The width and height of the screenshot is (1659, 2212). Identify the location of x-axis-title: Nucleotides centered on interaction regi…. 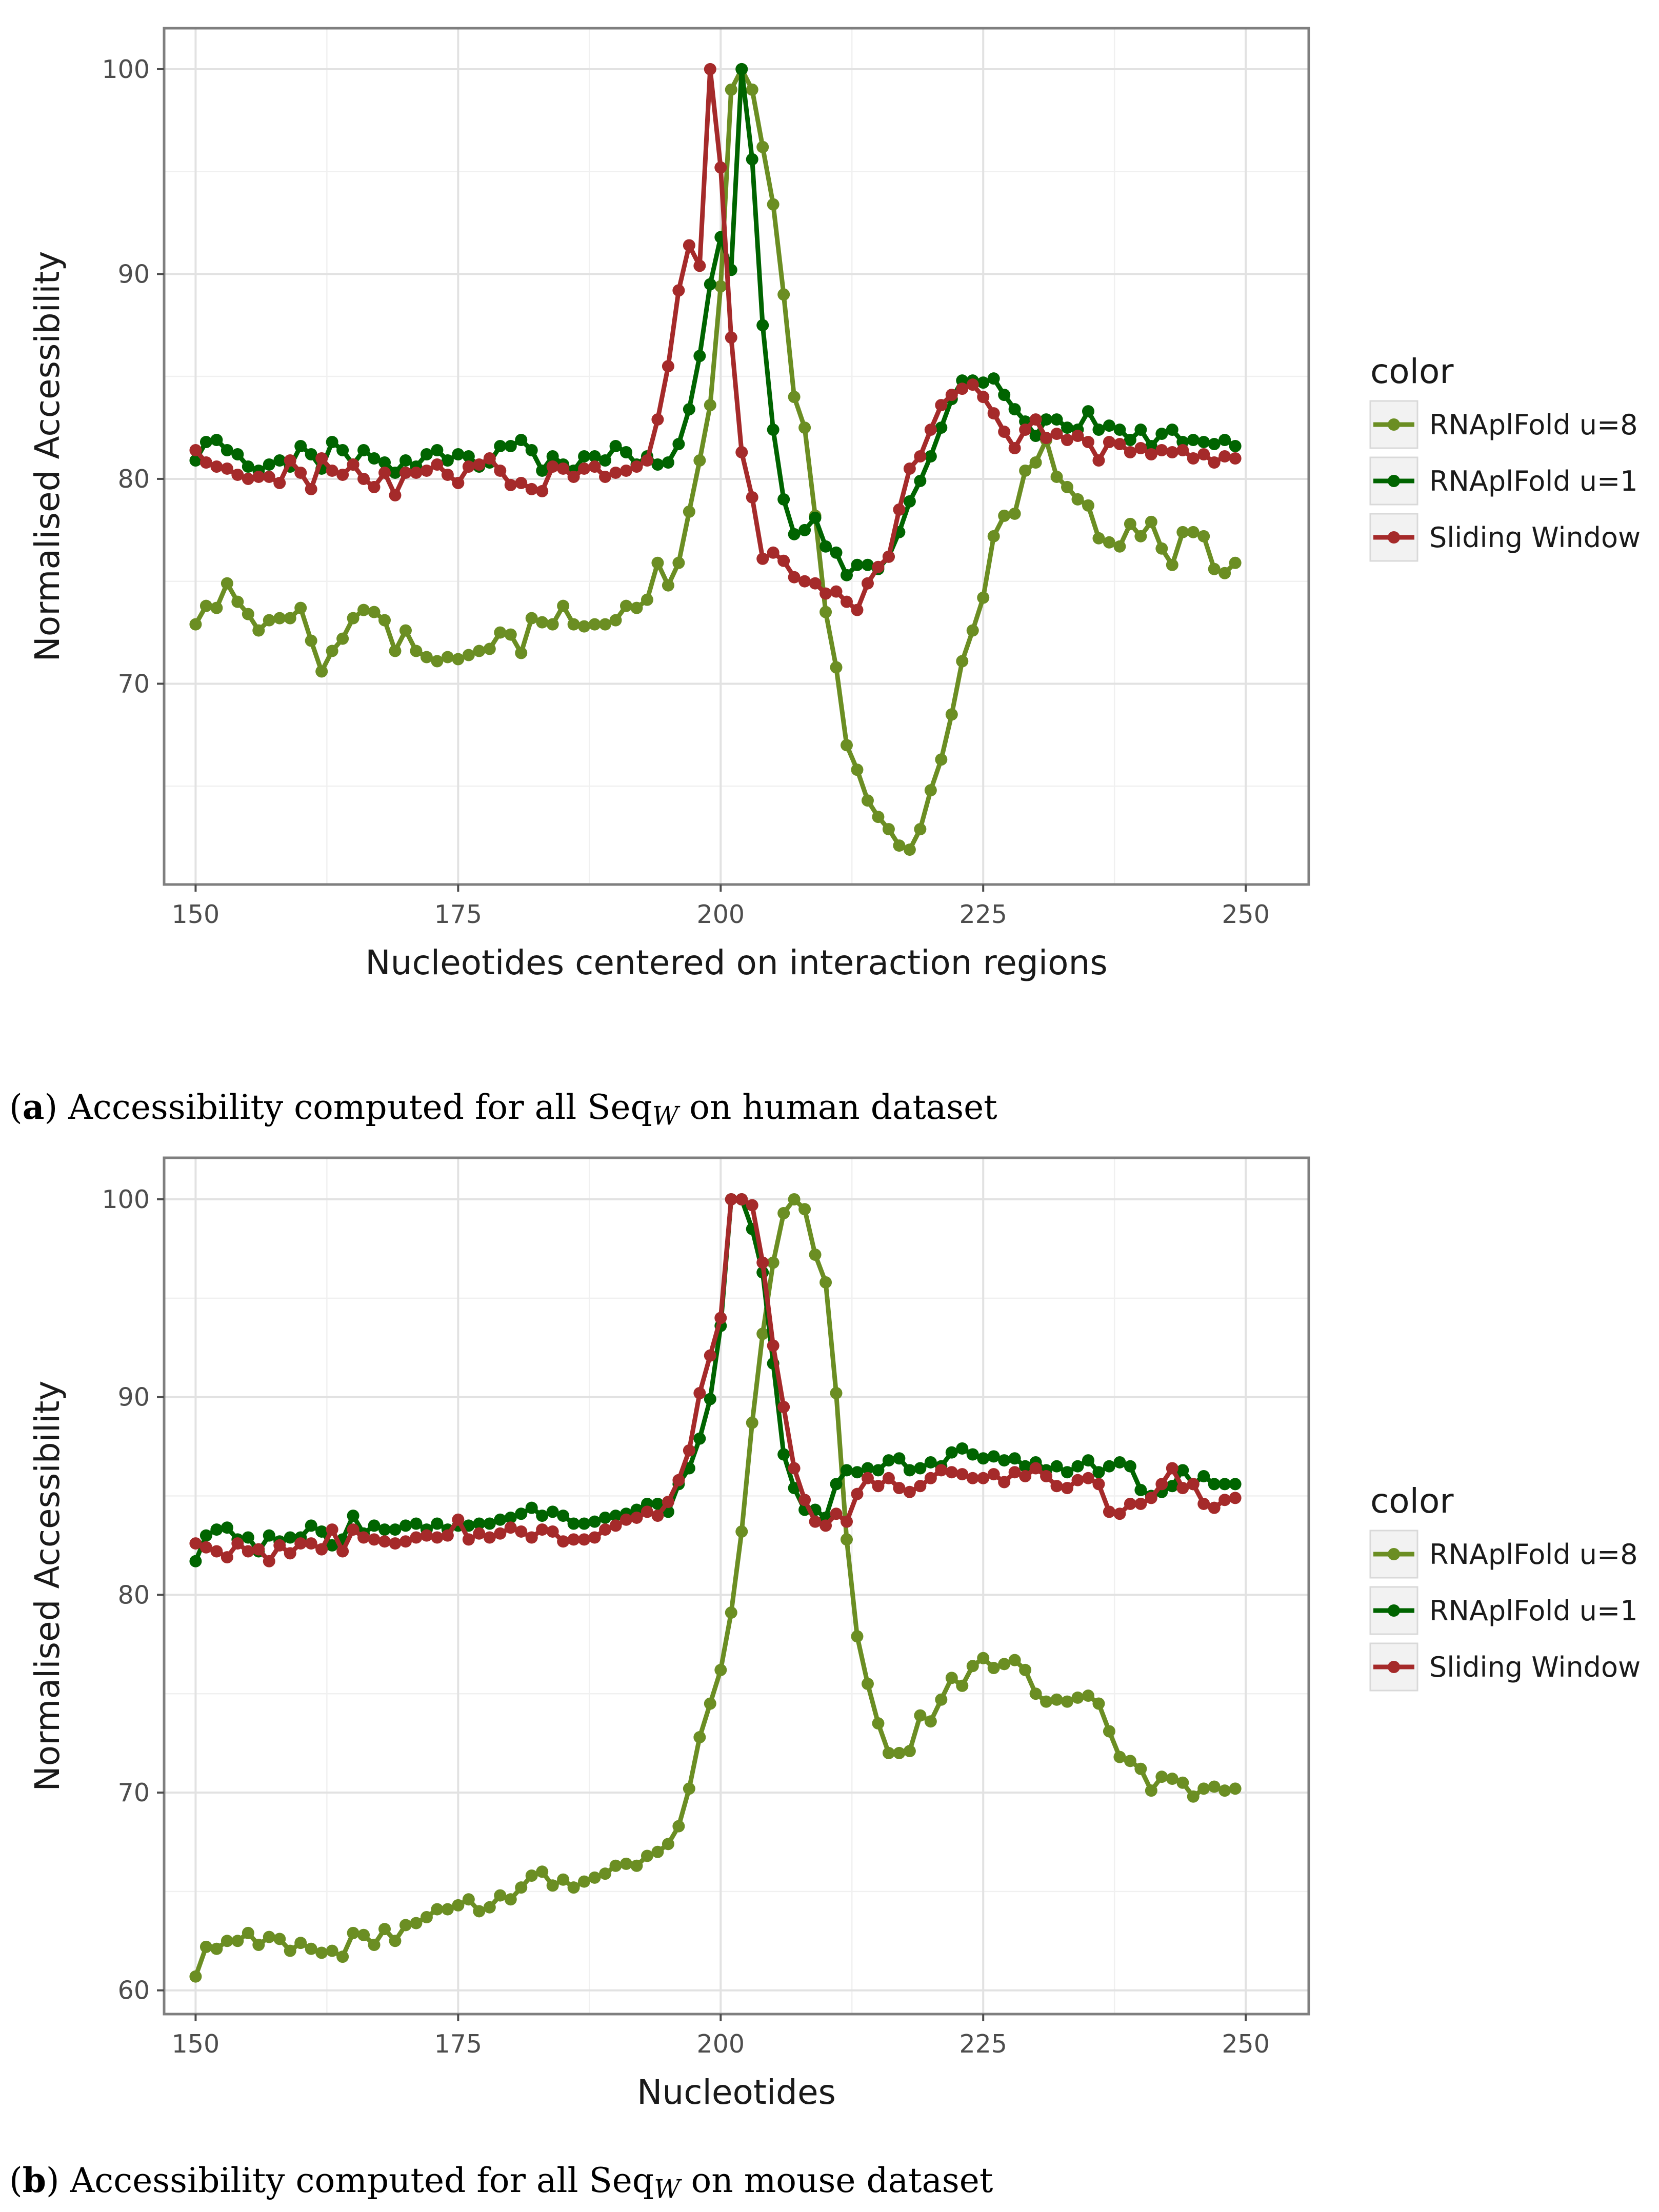
(736, 962).